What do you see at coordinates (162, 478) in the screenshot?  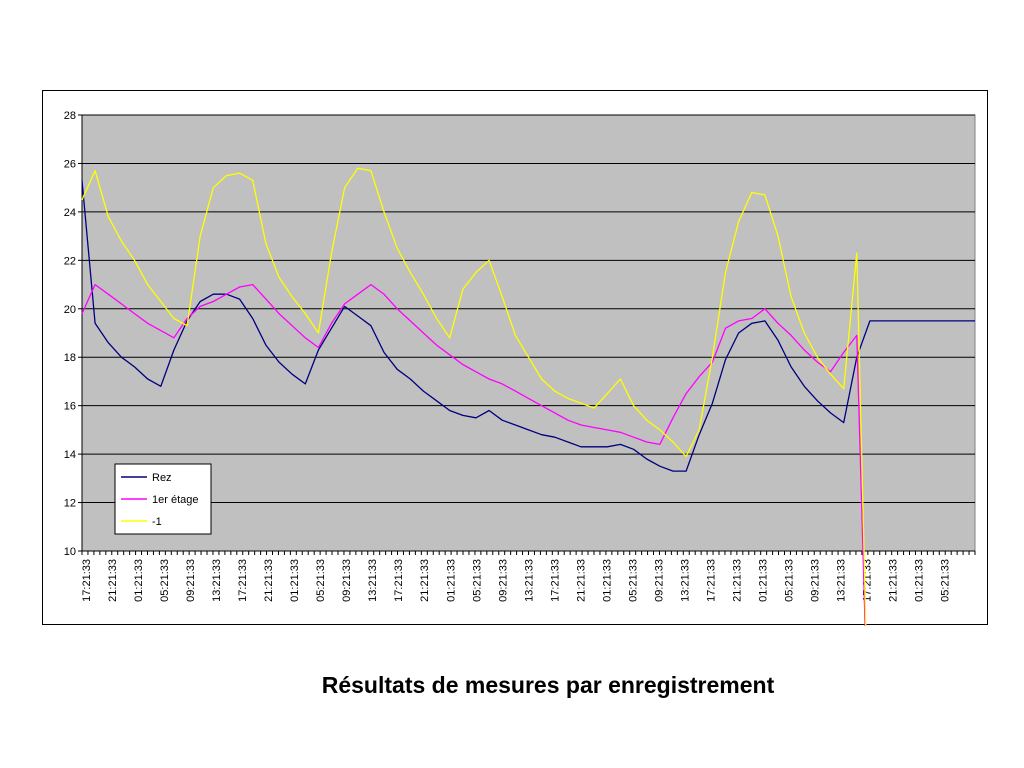 I see `legend-label: Rez` at bounding box center [162, 478].